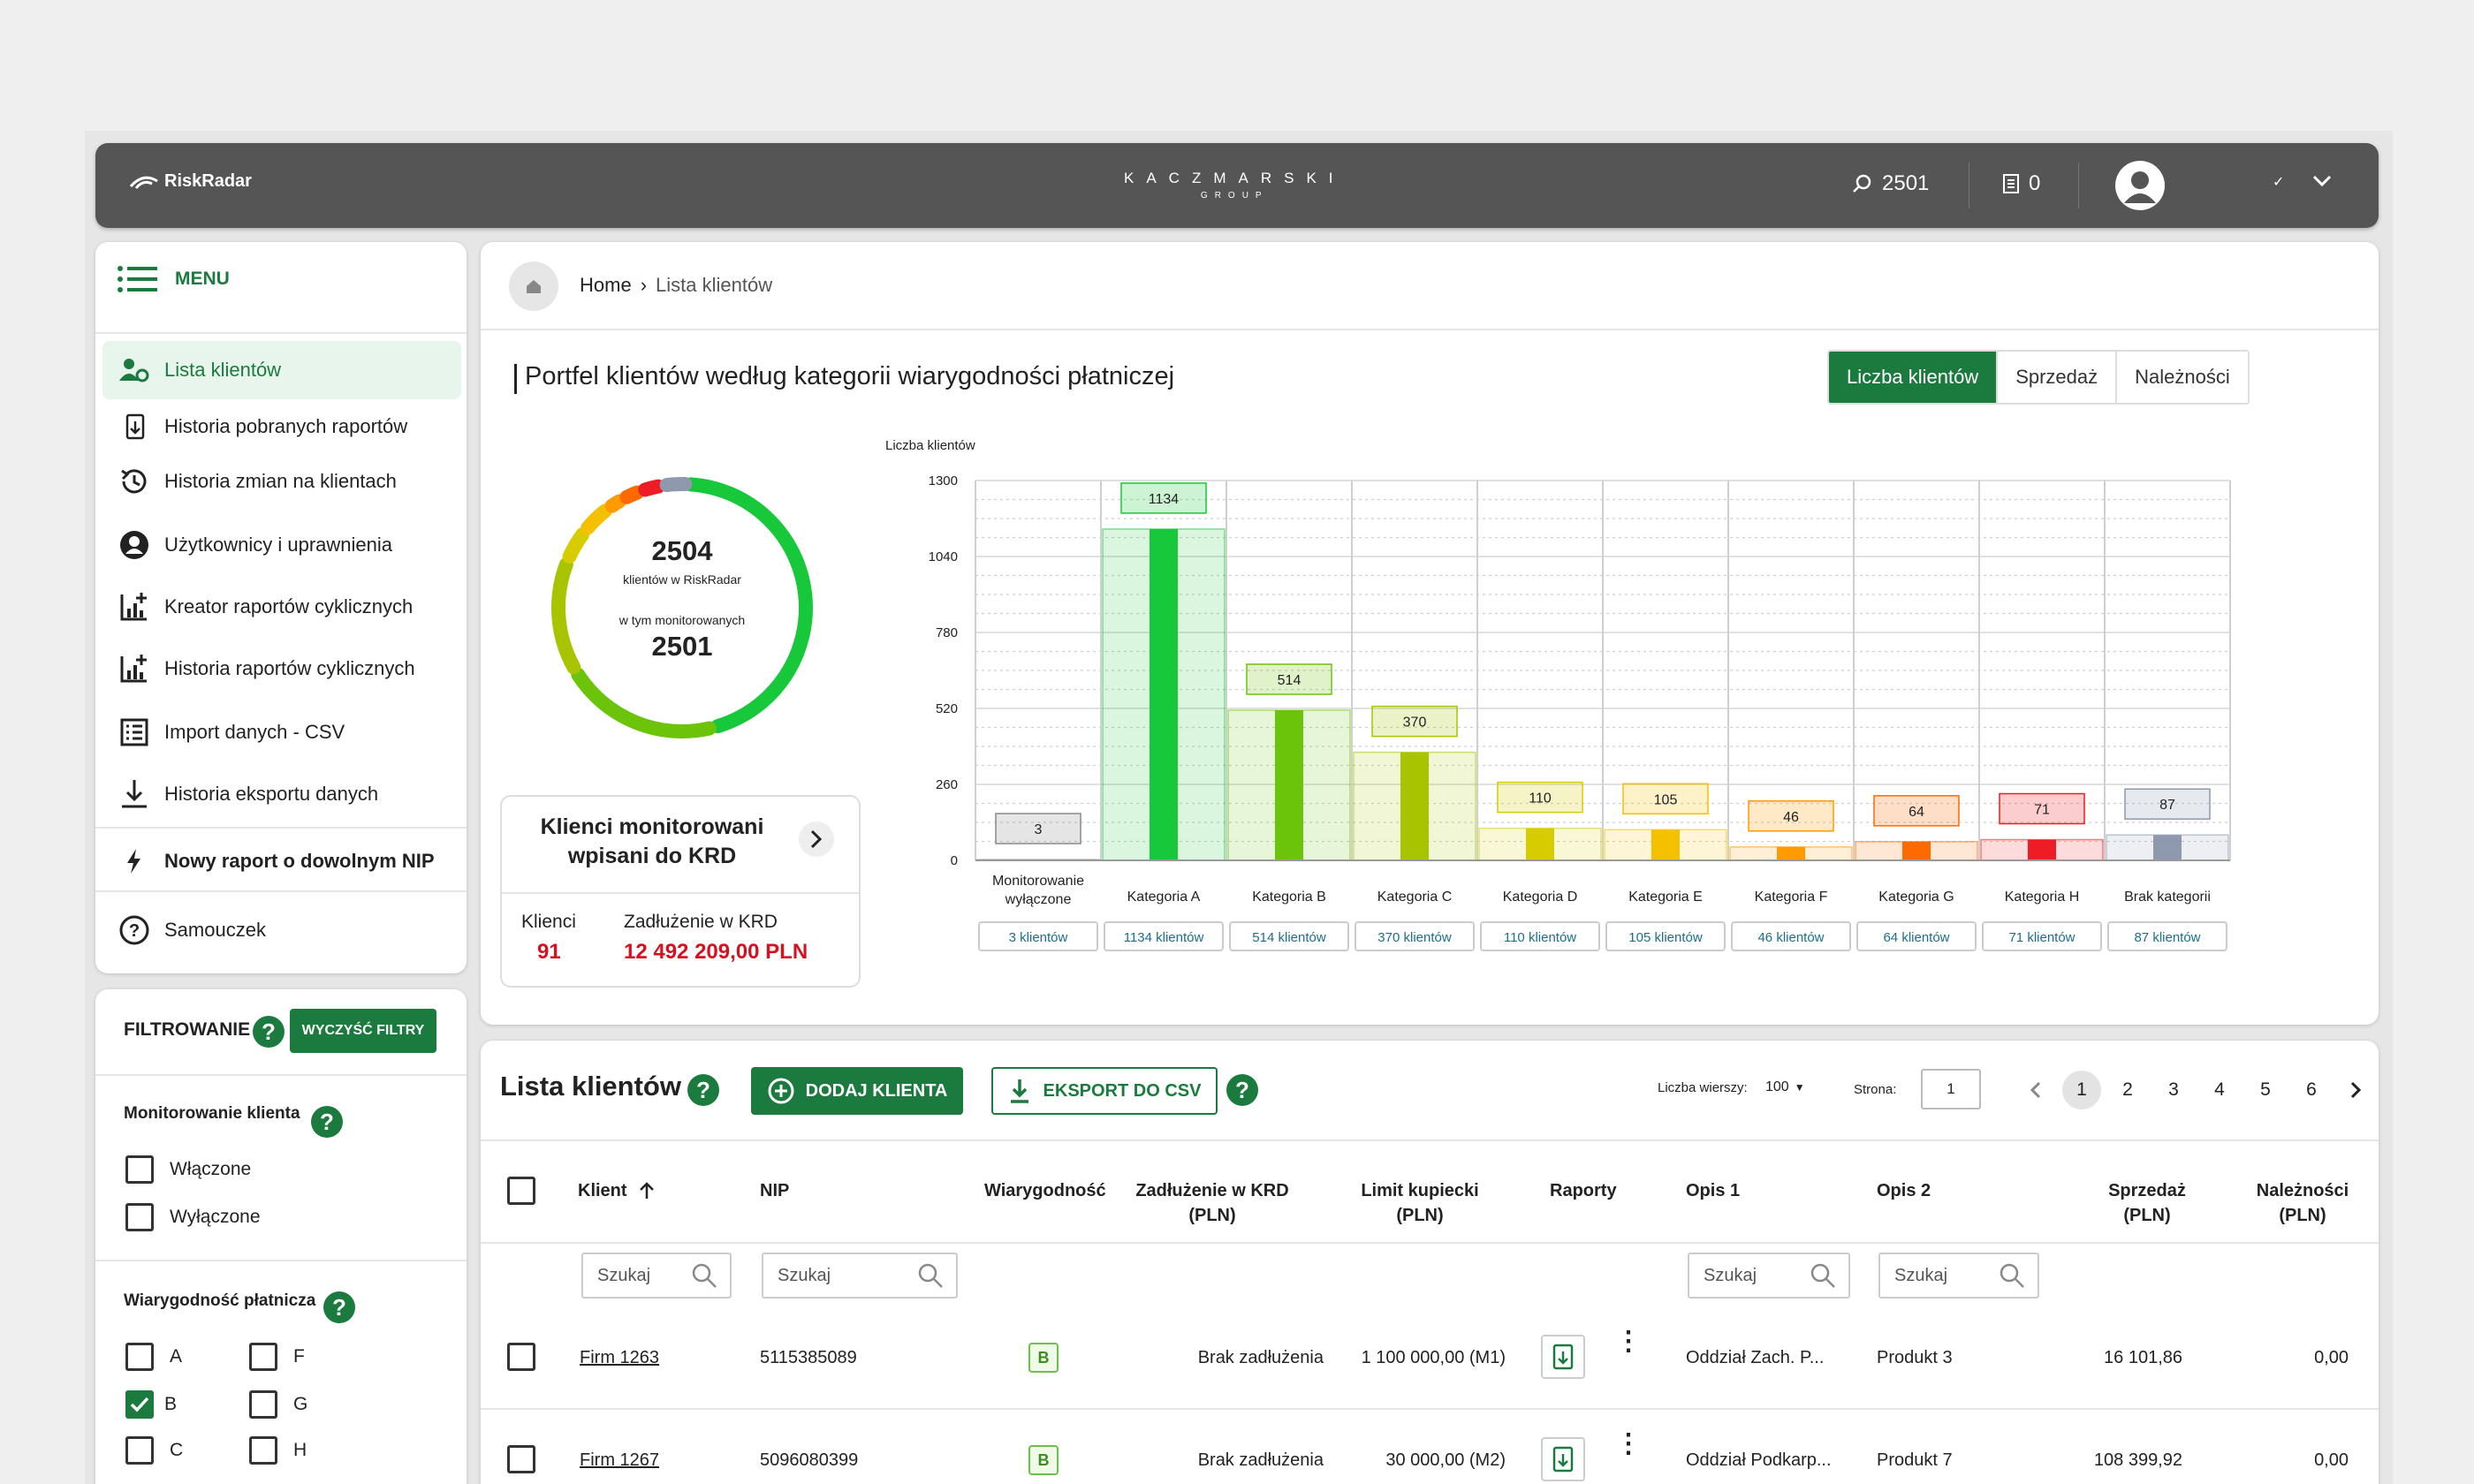  I want to click on tab-sales: Sprzedaż, so click(2056, 377).